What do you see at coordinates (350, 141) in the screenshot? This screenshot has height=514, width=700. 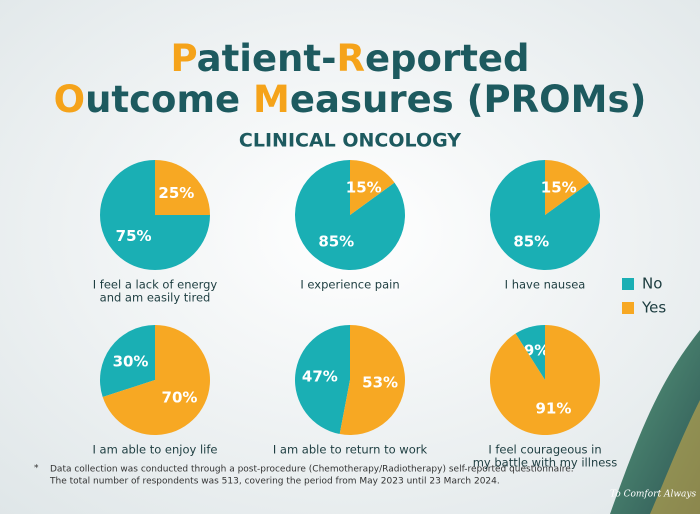 I see `subtitle: CLINICAL ONCOLOGY` at bounding box center [350, 141].